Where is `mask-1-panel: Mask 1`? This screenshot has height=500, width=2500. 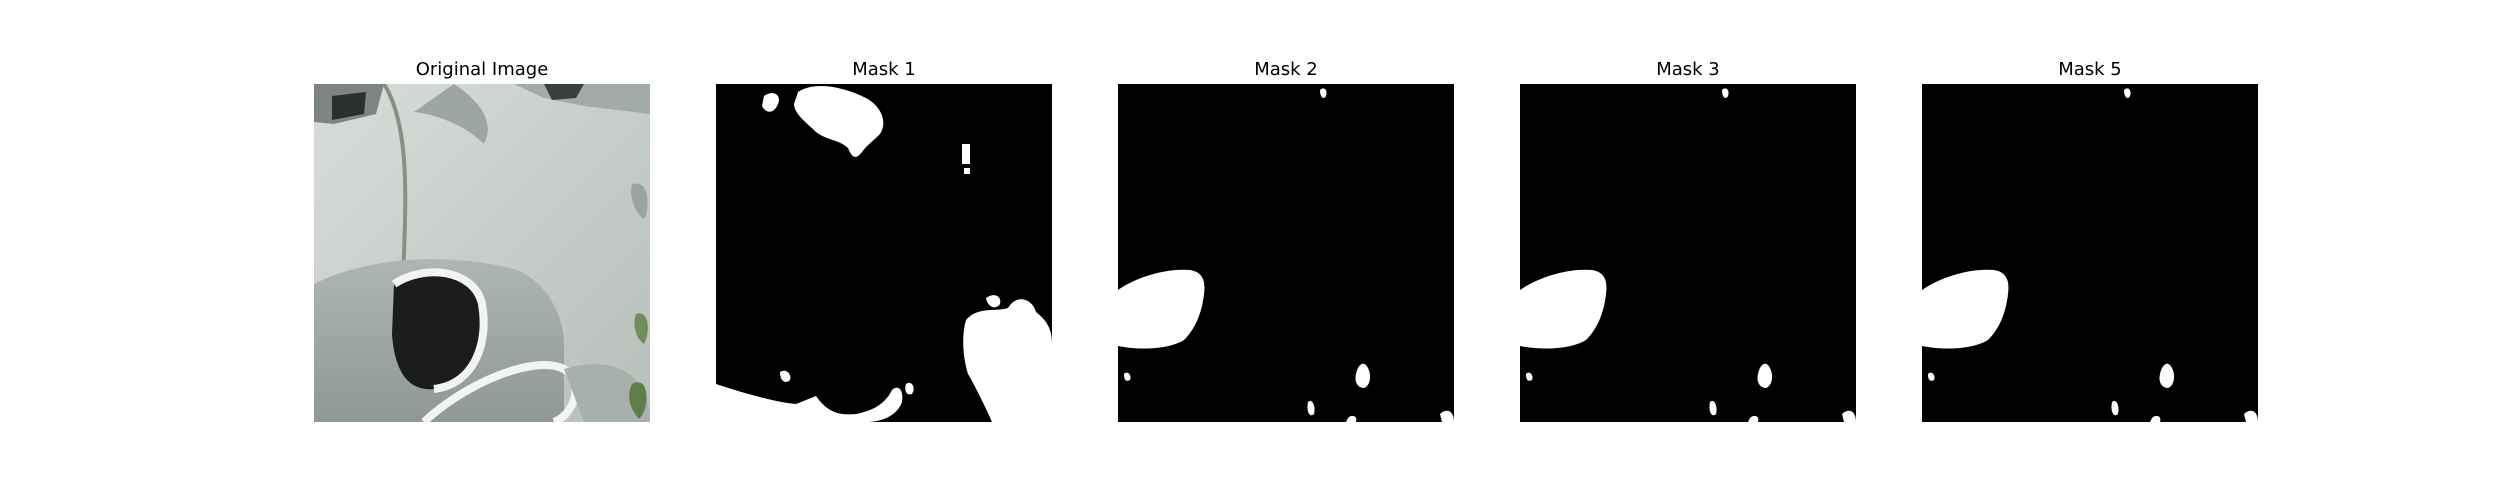
mask-1-panel: Mask 1 is located at coordinates (884, 250).